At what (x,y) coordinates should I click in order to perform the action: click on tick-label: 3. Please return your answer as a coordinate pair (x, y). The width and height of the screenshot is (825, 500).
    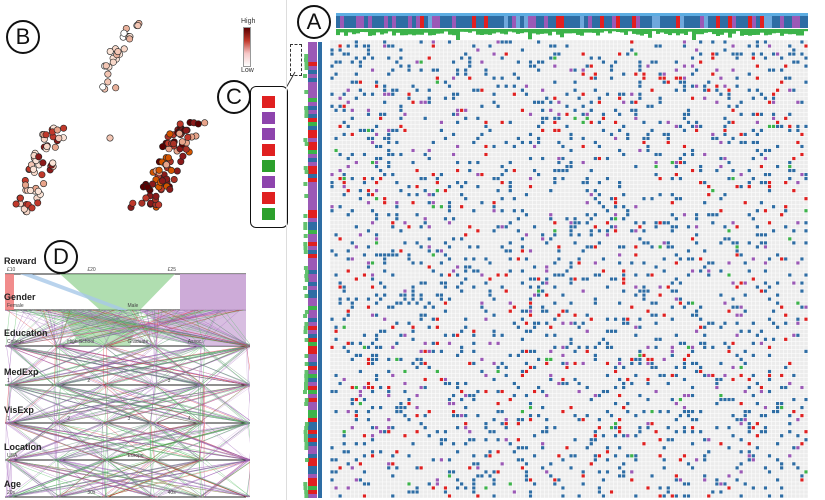
    Looking at the image, I should click on (129, 419).